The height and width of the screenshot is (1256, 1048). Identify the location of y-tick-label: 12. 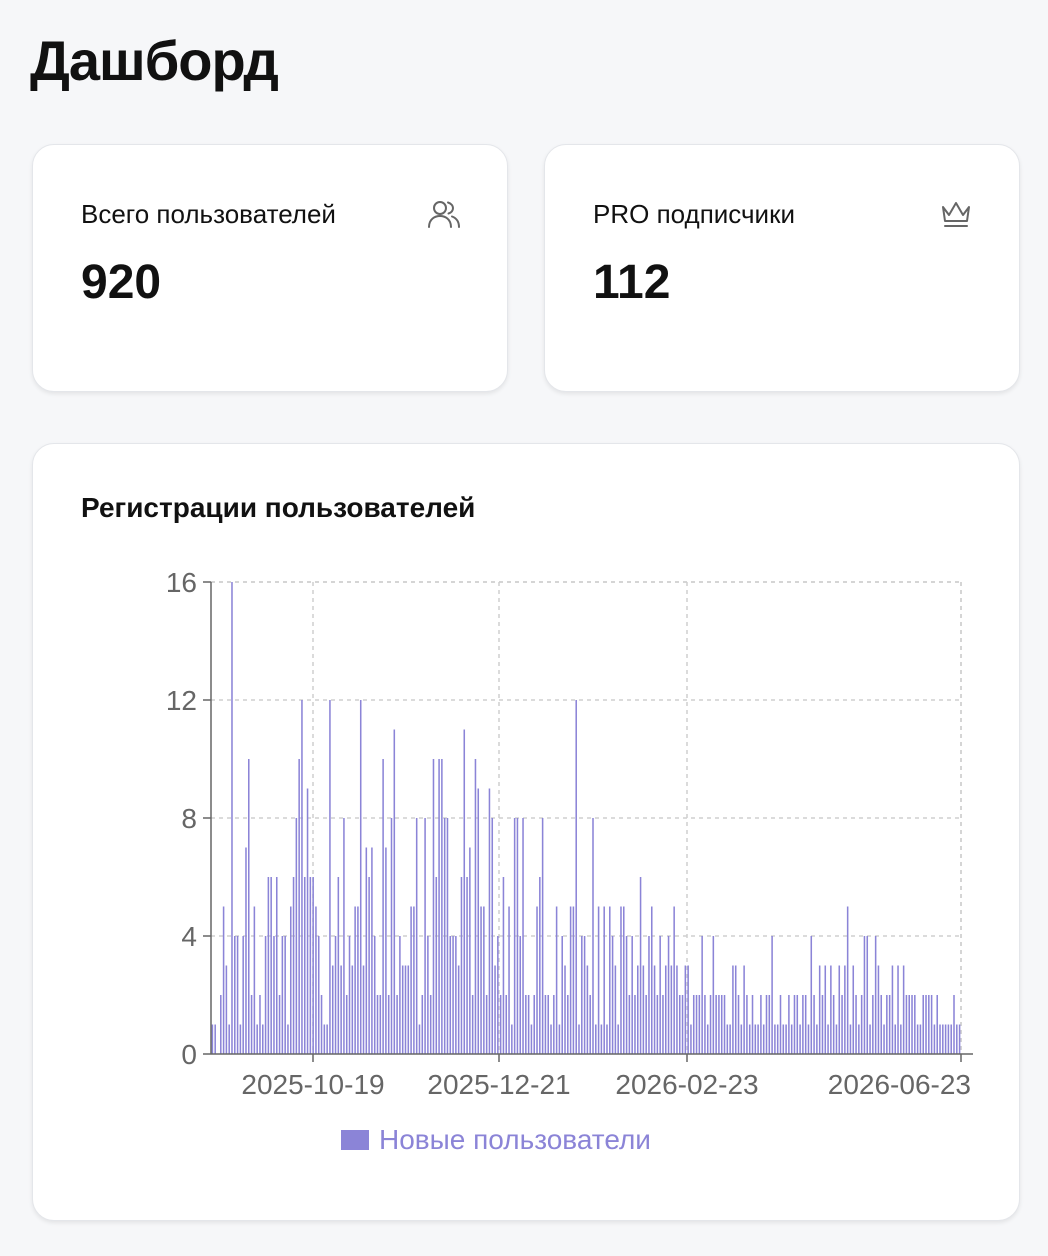
(181, 700).